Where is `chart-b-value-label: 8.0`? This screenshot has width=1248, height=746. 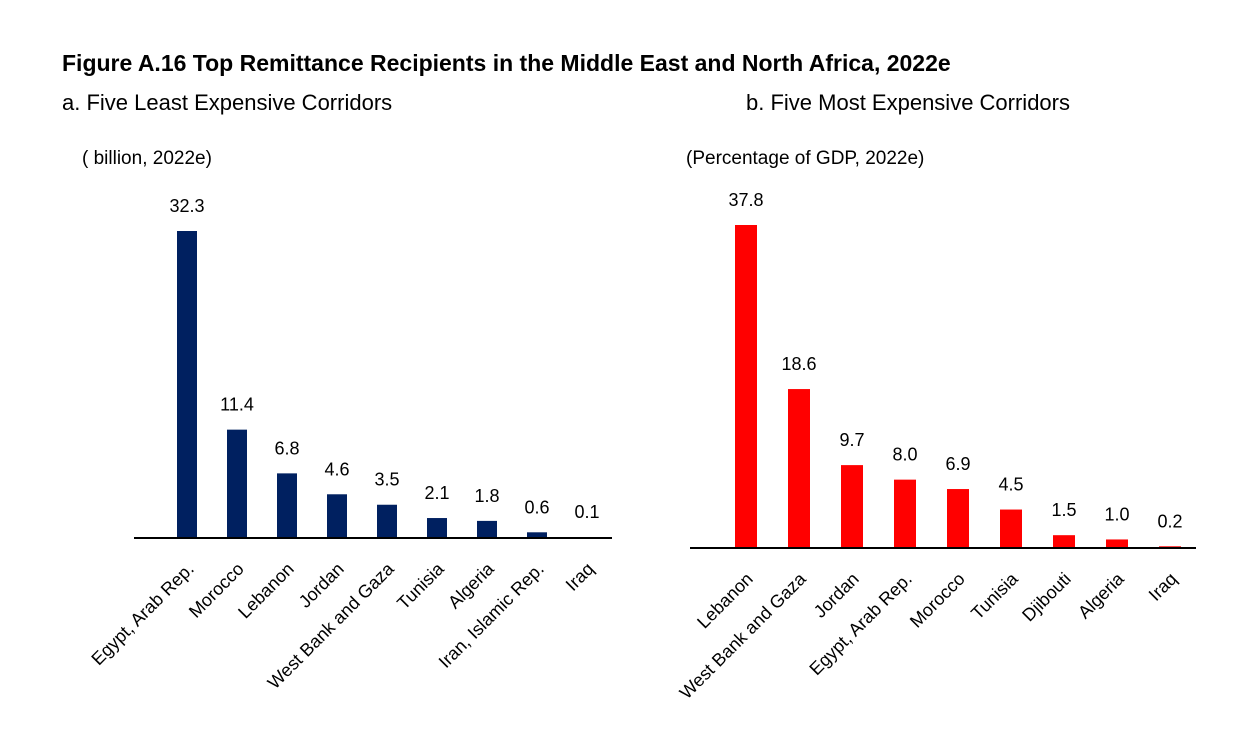 chart-b-value-label: 8.0 is located at coordinates (904, 455).